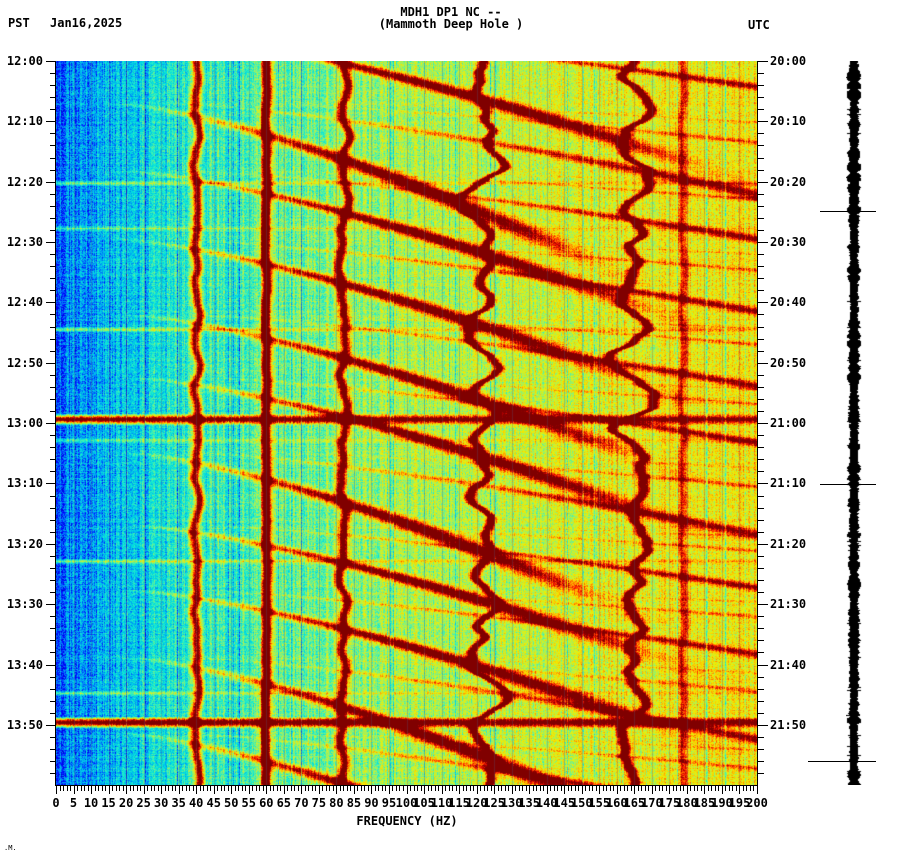 The image size is (902, 864). What do you see at coordinates (24, 604) in the screenshot?
I see `time-label-pst: 13:30` at bounding box center [24, 604].